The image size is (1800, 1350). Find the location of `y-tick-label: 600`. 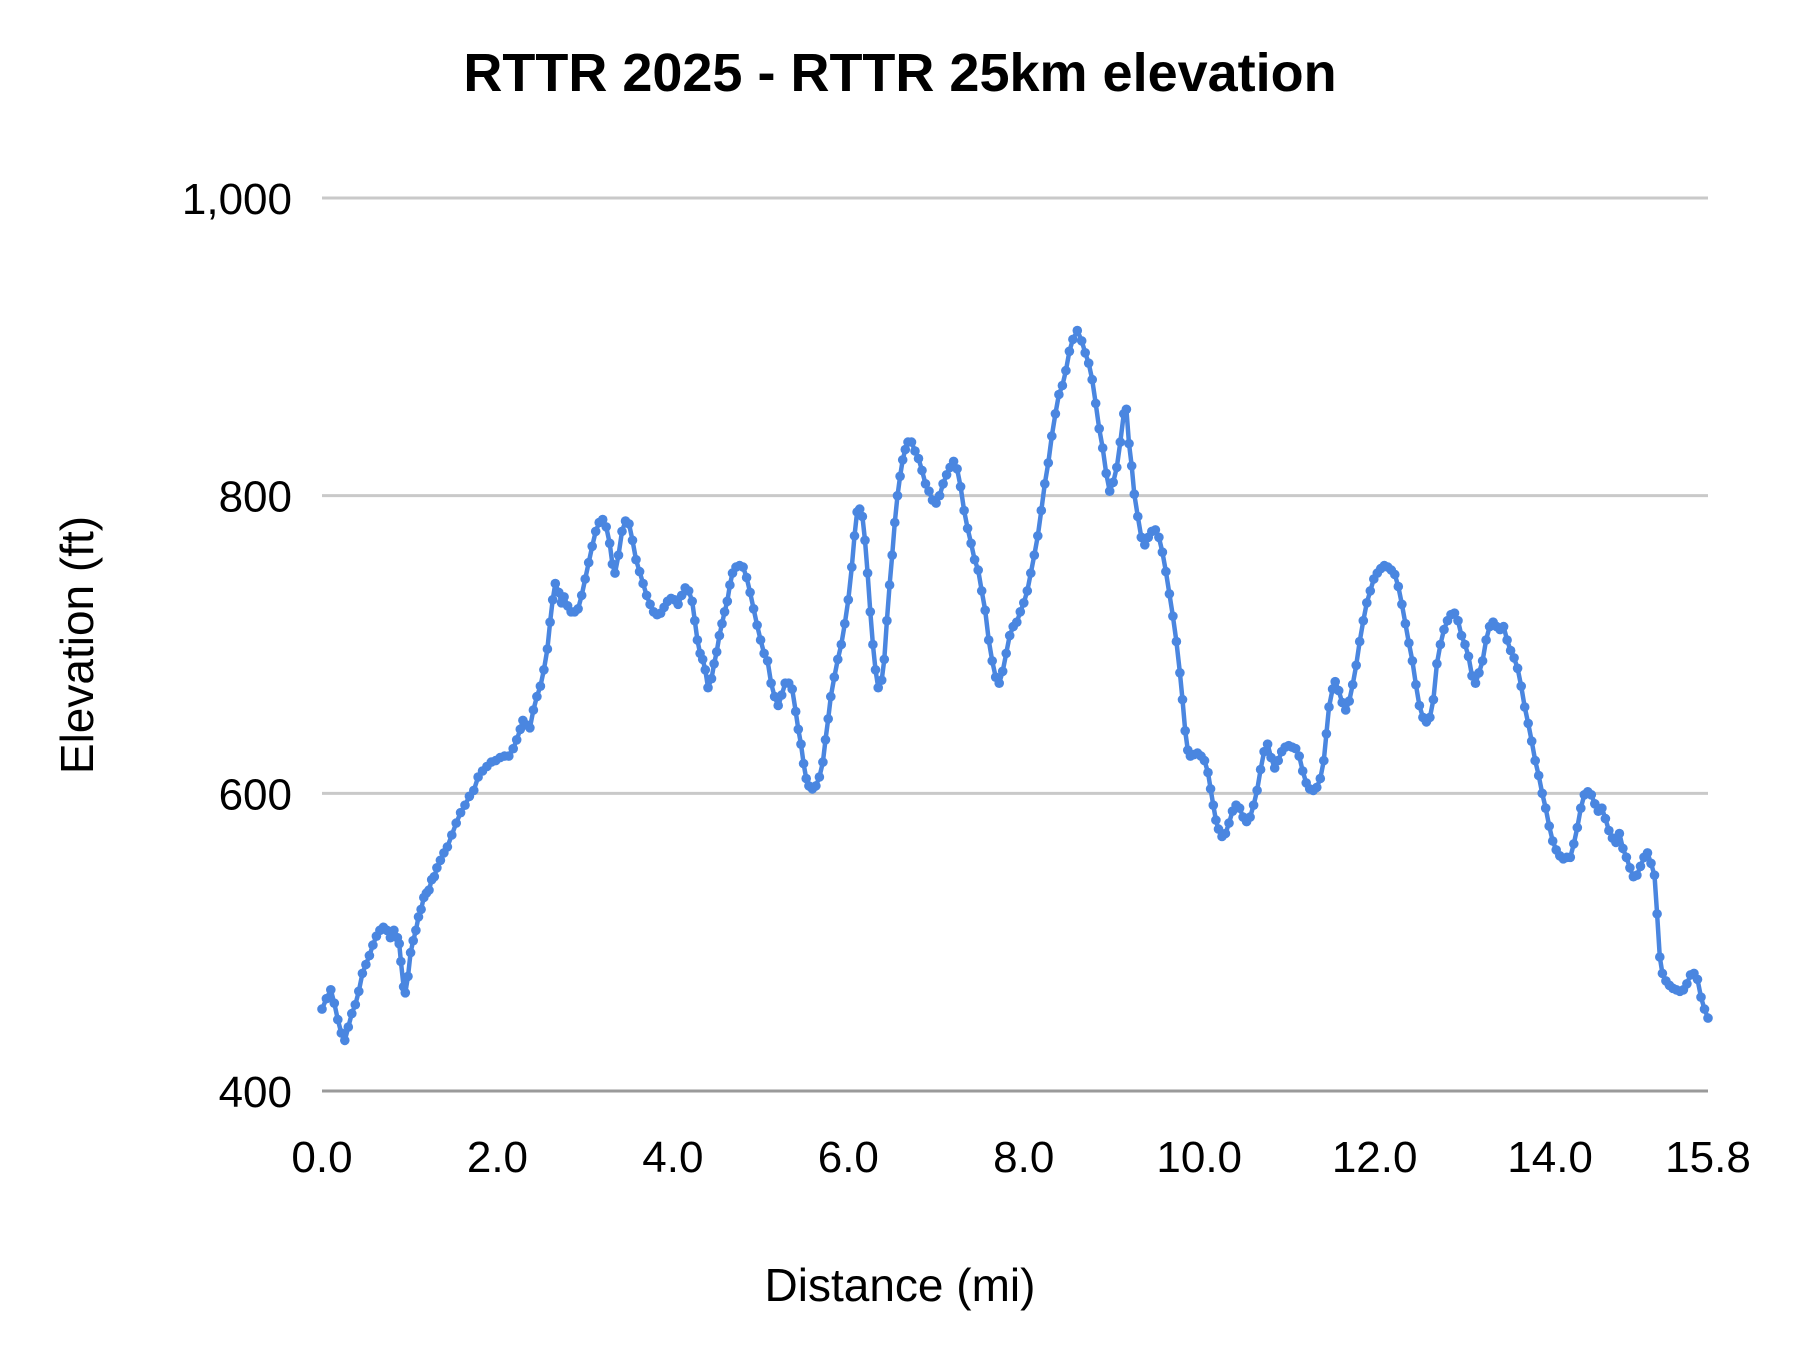

y-tick-label: 600 is located at coordinates (255, 794).